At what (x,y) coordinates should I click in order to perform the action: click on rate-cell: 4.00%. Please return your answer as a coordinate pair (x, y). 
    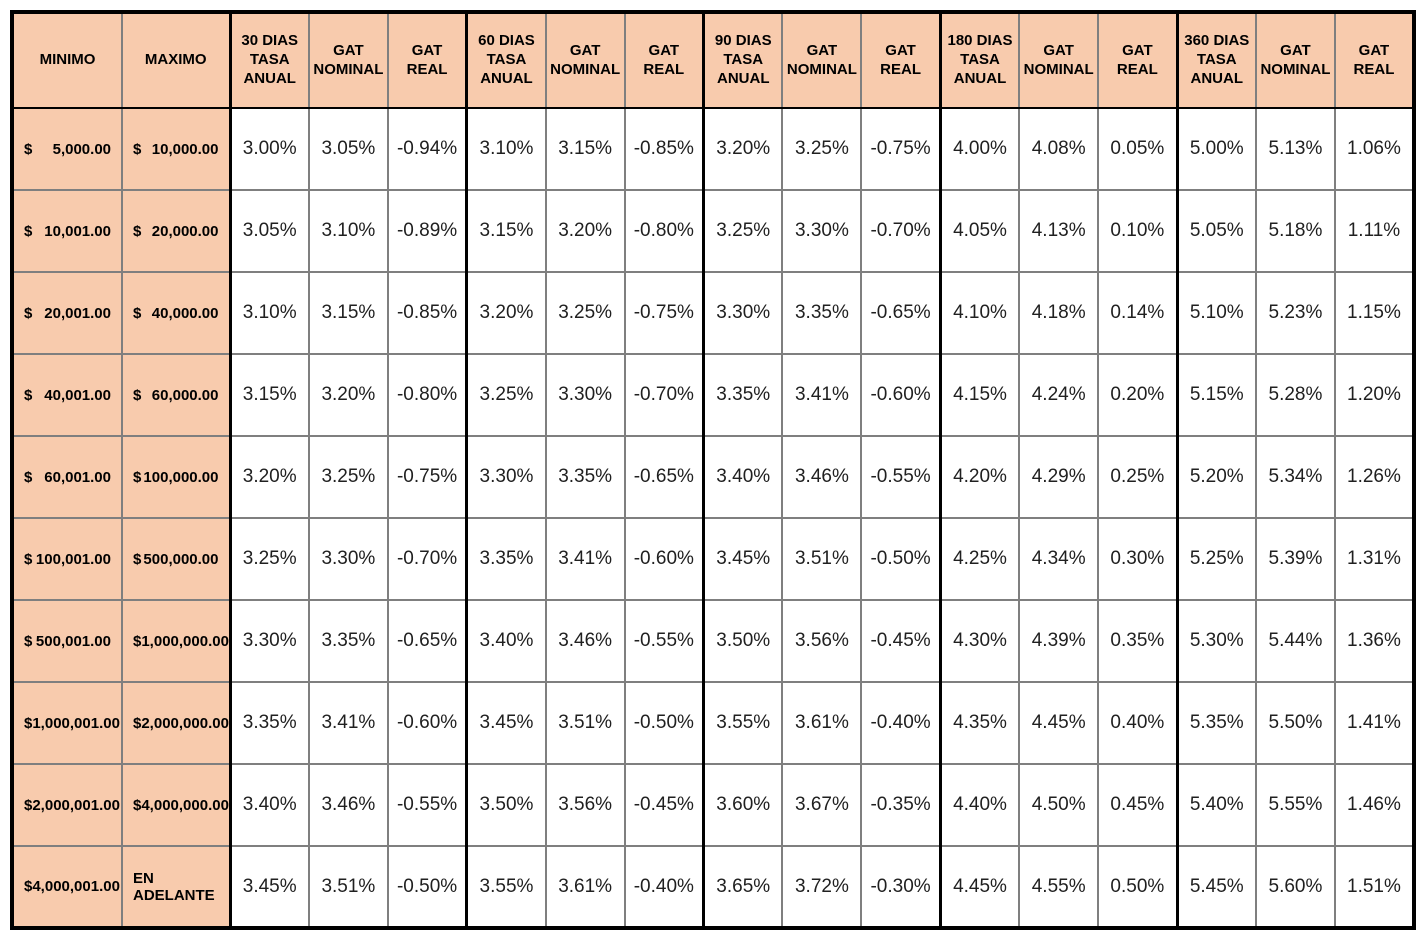
    Looking at the image, I should click on (979, 149).